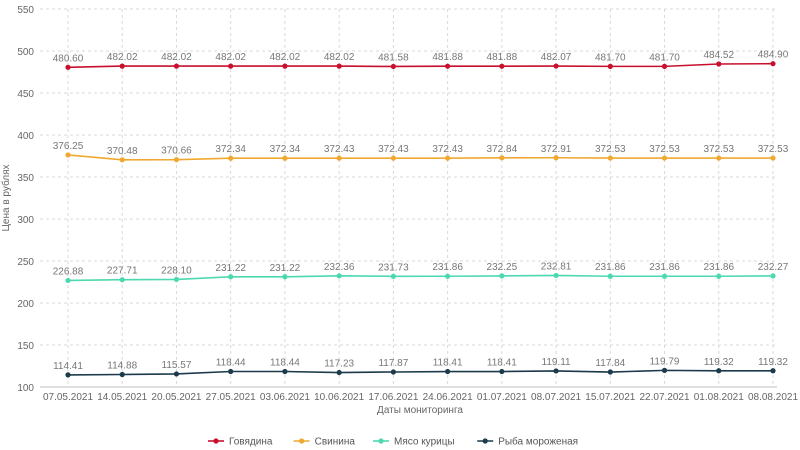 This screenshot has width=800, height=450. I want to click on x-tick-label: 10.06.2021, so click(339, 397).